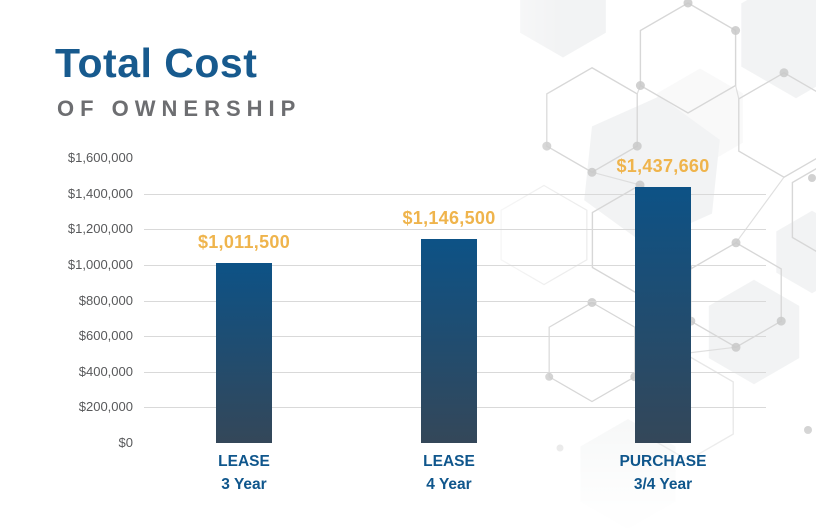  What do you see at coordinates (244, 352) in the screenshot?
I see `bar-lease-3-year` at bounding box center [244, 352].